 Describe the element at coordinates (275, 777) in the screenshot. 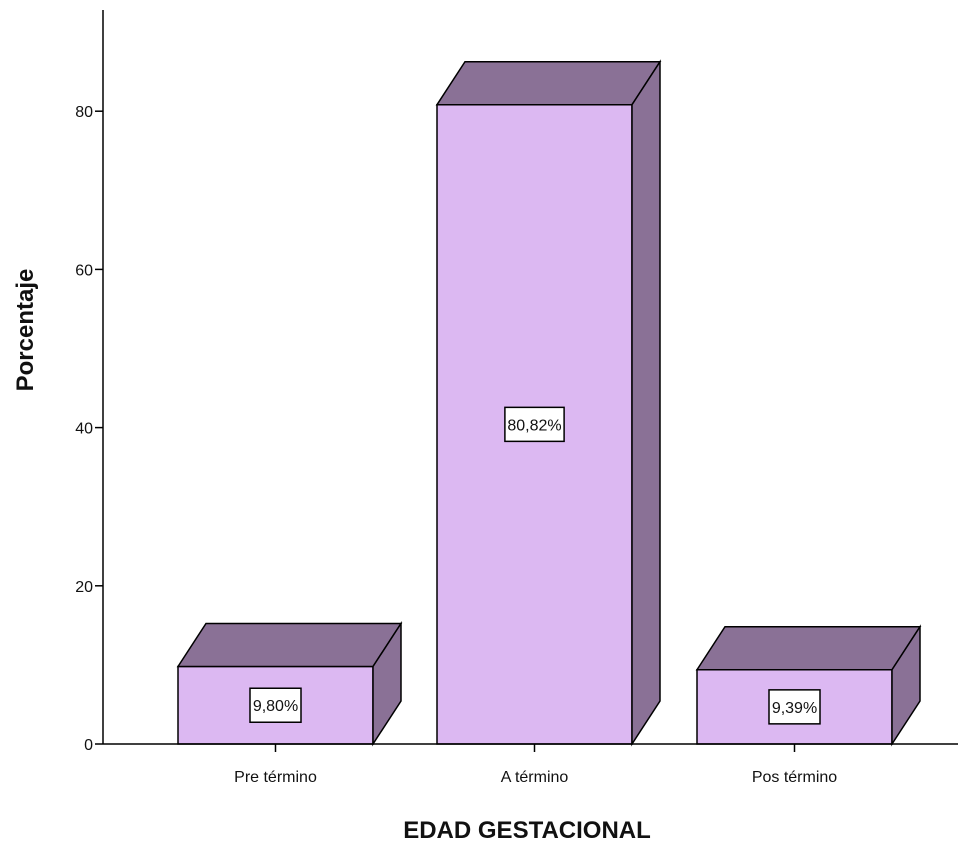

I see `x-tick-label: Pre término` at that location.